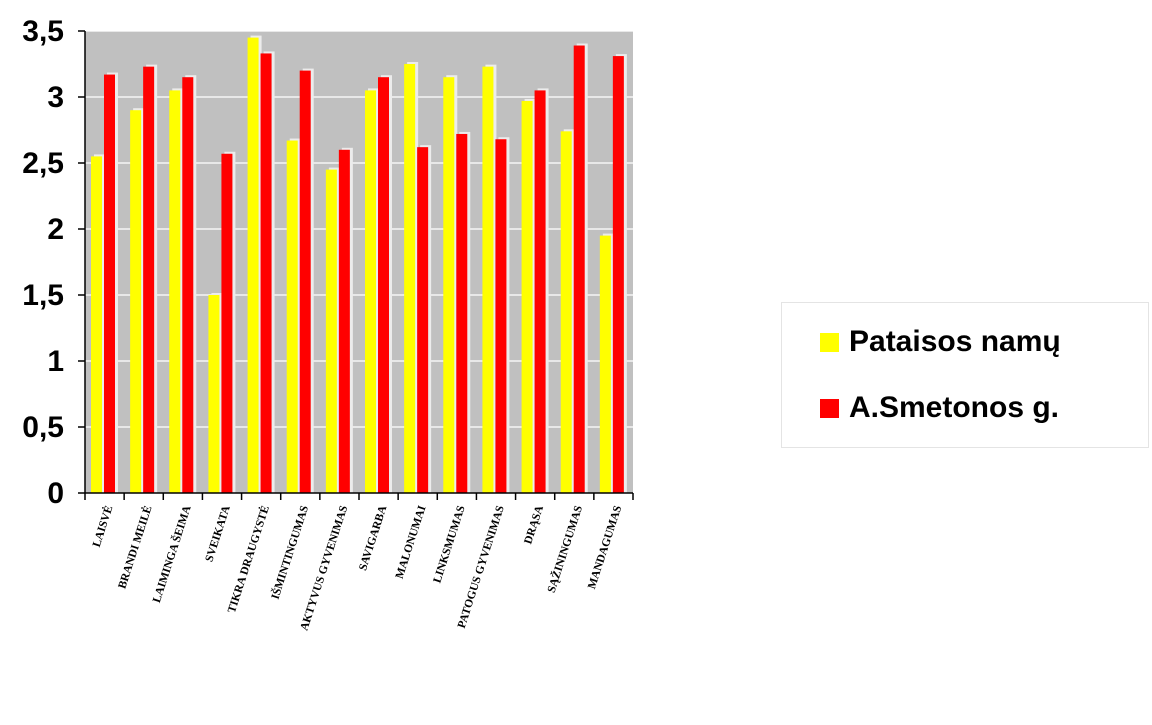 This screenshot has width=1152, height=725. I want to click on x-tick-label: MANDAGUMAS, so click(605, 547).